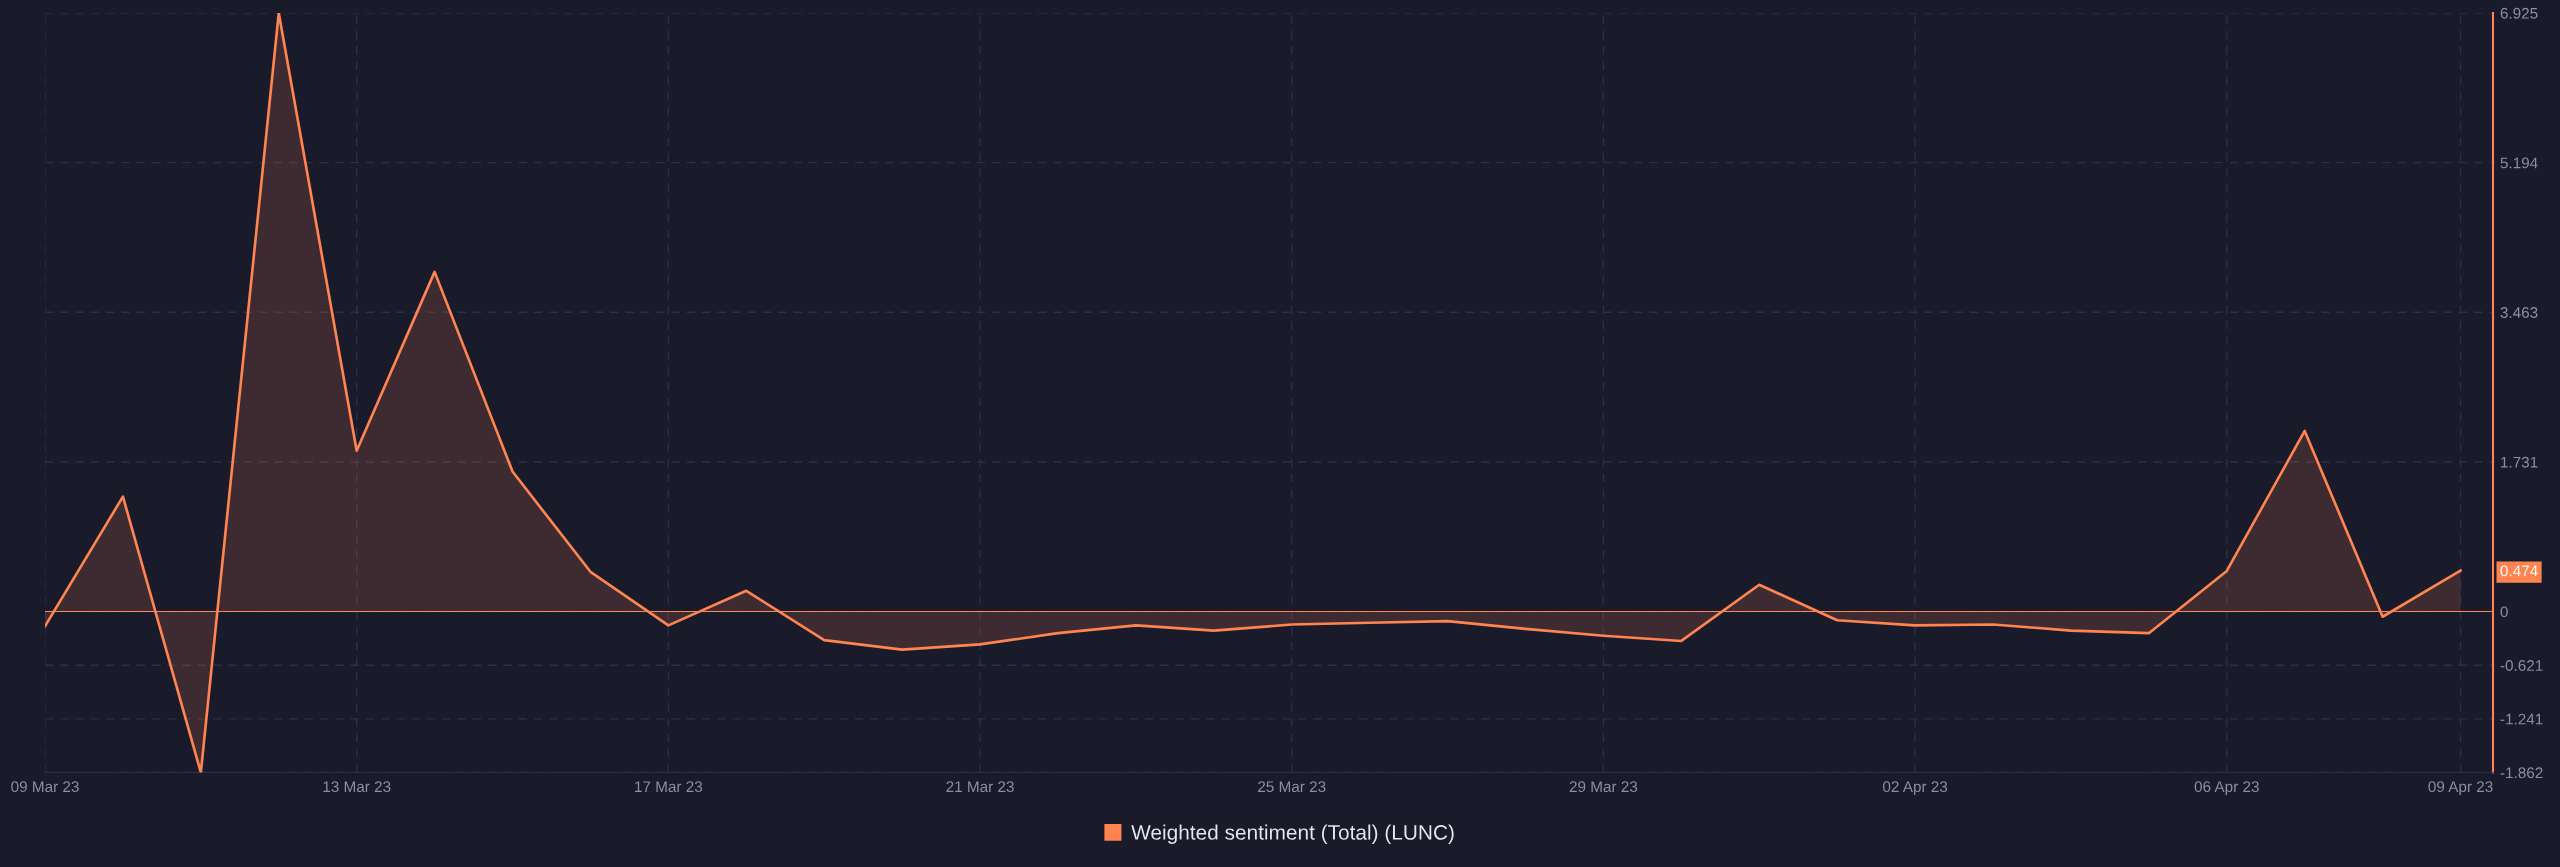  Describe the element at coordinates (2504, 612) in the screenshot. I see `y-tick-label: 0` at that location.